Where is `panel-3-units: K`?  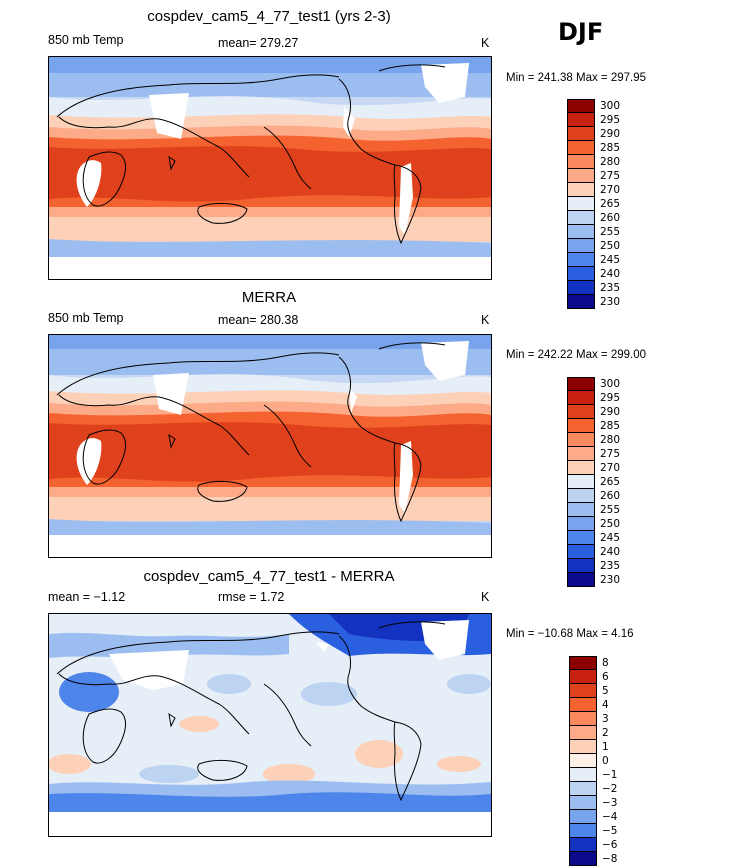
panel-3-units: K is located at coordinates (485, 597).